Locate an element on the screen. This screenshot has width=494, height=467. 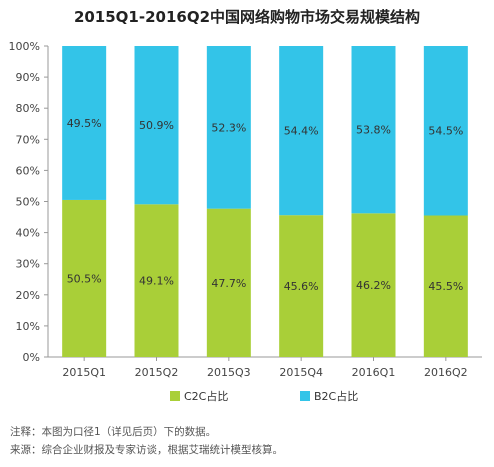
y-tick-label: 0% is located at coordinates (31, 357).